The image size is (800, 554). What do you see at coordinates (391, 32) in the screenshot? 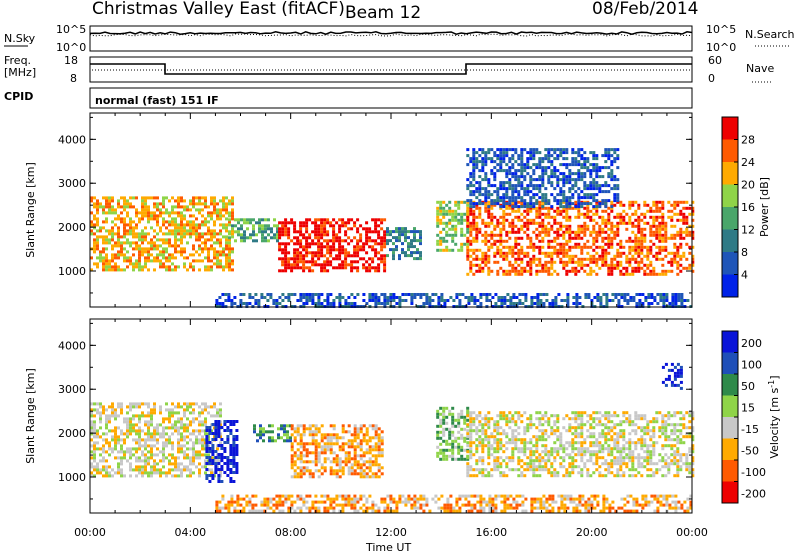
I see `nsky-trace` at bounding box center [391, 32].